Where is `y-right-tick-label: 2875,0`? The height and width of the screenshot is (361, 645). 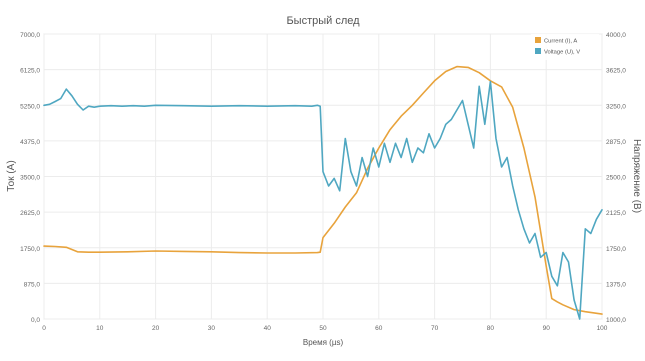
y-right-tick-label: 2875,0 is located at coordinates (616, 142).